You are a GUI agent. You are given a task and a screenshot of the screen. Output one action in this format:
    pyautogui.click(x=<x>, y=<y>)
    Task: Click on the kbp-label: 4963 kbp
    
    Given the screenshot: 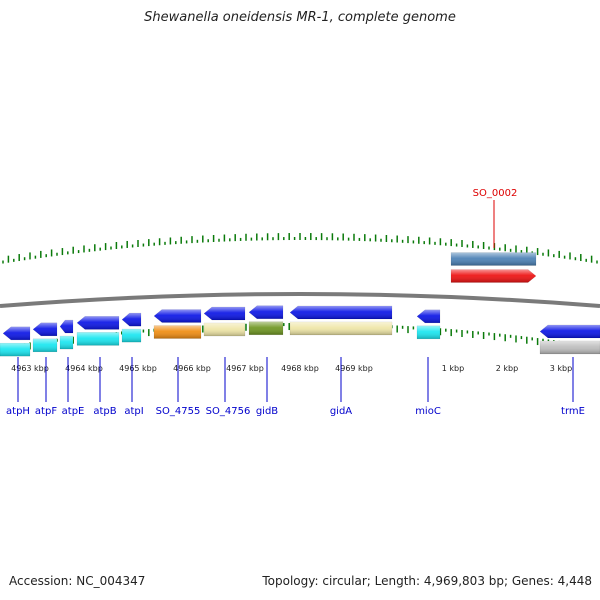 What is the action you would take?
    pyautogui.click(x=30, y=368)
    